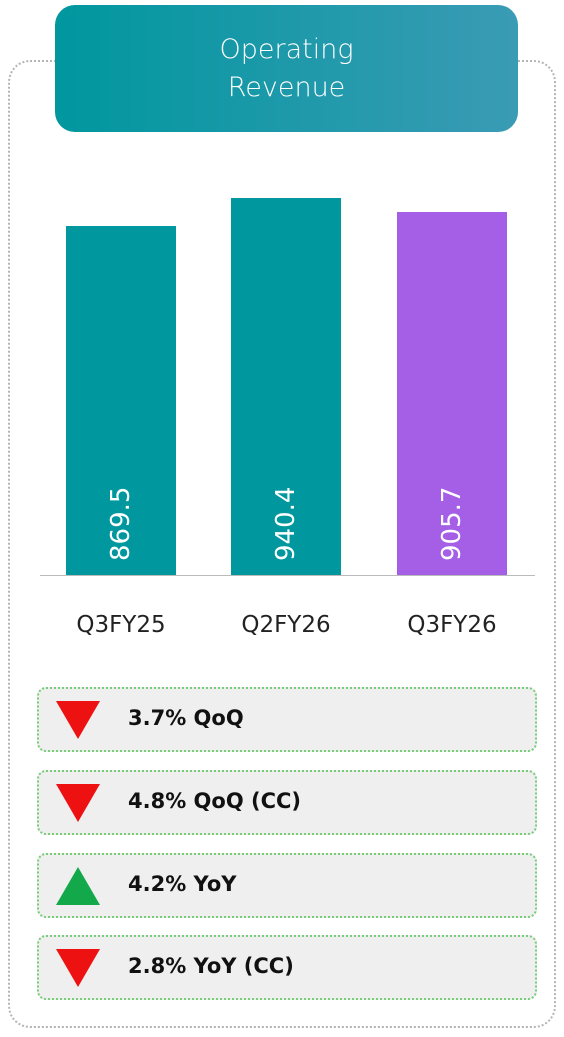 The height and width of the screenshot is (1037, 564). I want to click on chart-title: Operating Revenue, so click(286, 68).